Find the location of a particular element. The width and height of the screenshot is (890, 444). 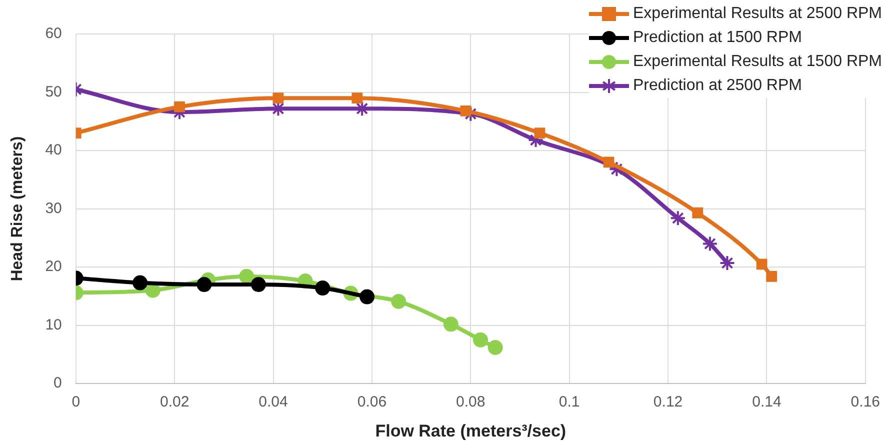

legend-label: Prediction at 1500 RPM is located at coordinates (717, 38).